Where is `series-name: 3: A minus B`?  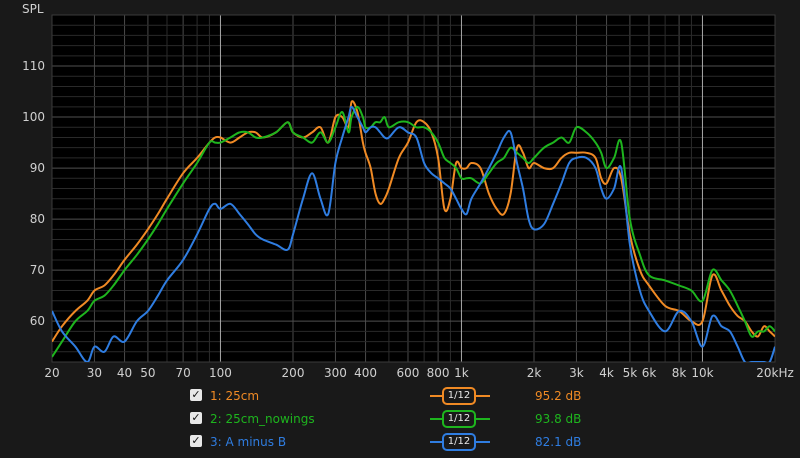
series-name: 3: A minus B is located at coordinates (248, 442).